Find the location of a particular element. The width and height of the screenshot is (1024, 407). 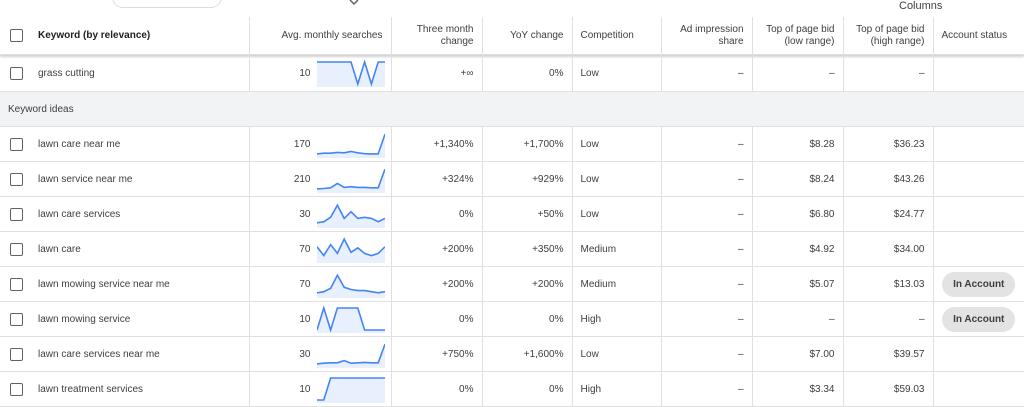

bid-high-cell: $36.23 is located at coordinates (887, 144).